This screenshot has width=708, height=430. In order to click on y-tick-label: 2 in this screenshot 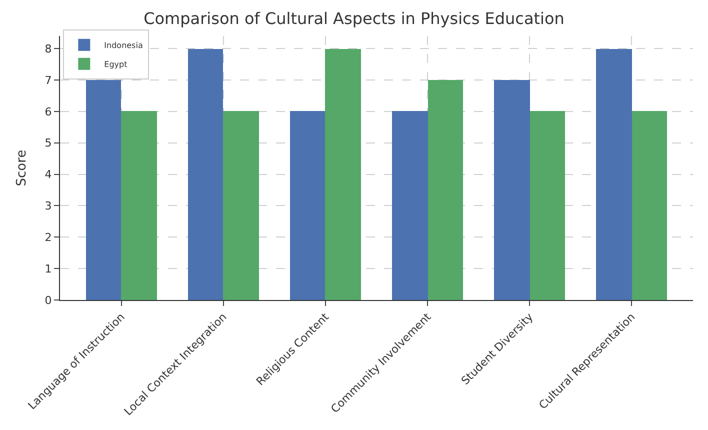, I will do `click(48, 237)`.